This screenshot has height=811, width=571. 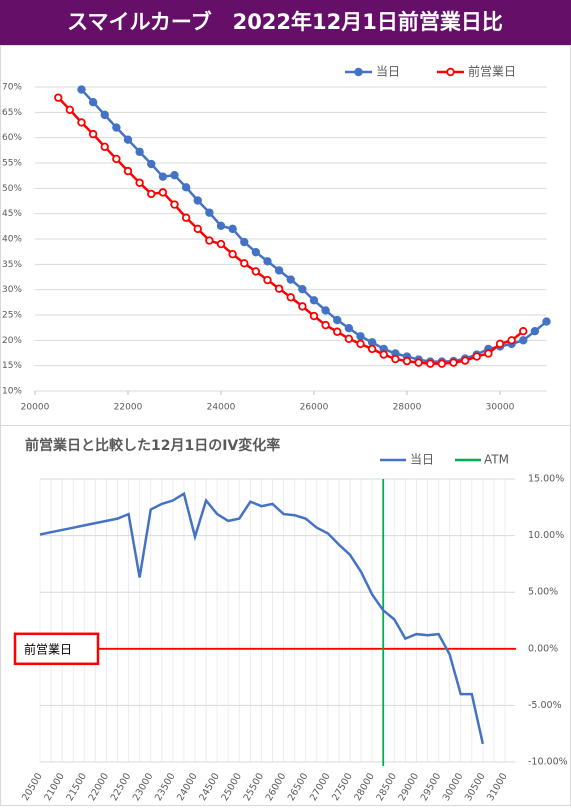 I want to click on x-tick-label: 24000, so click(x=221, y=408).